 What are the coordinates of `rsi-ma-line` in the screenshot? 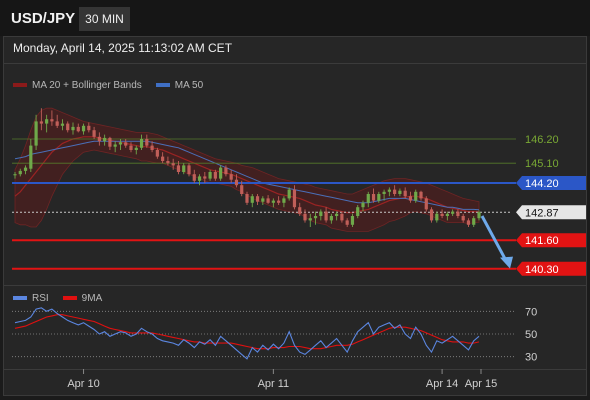 It's located at (247, 332).